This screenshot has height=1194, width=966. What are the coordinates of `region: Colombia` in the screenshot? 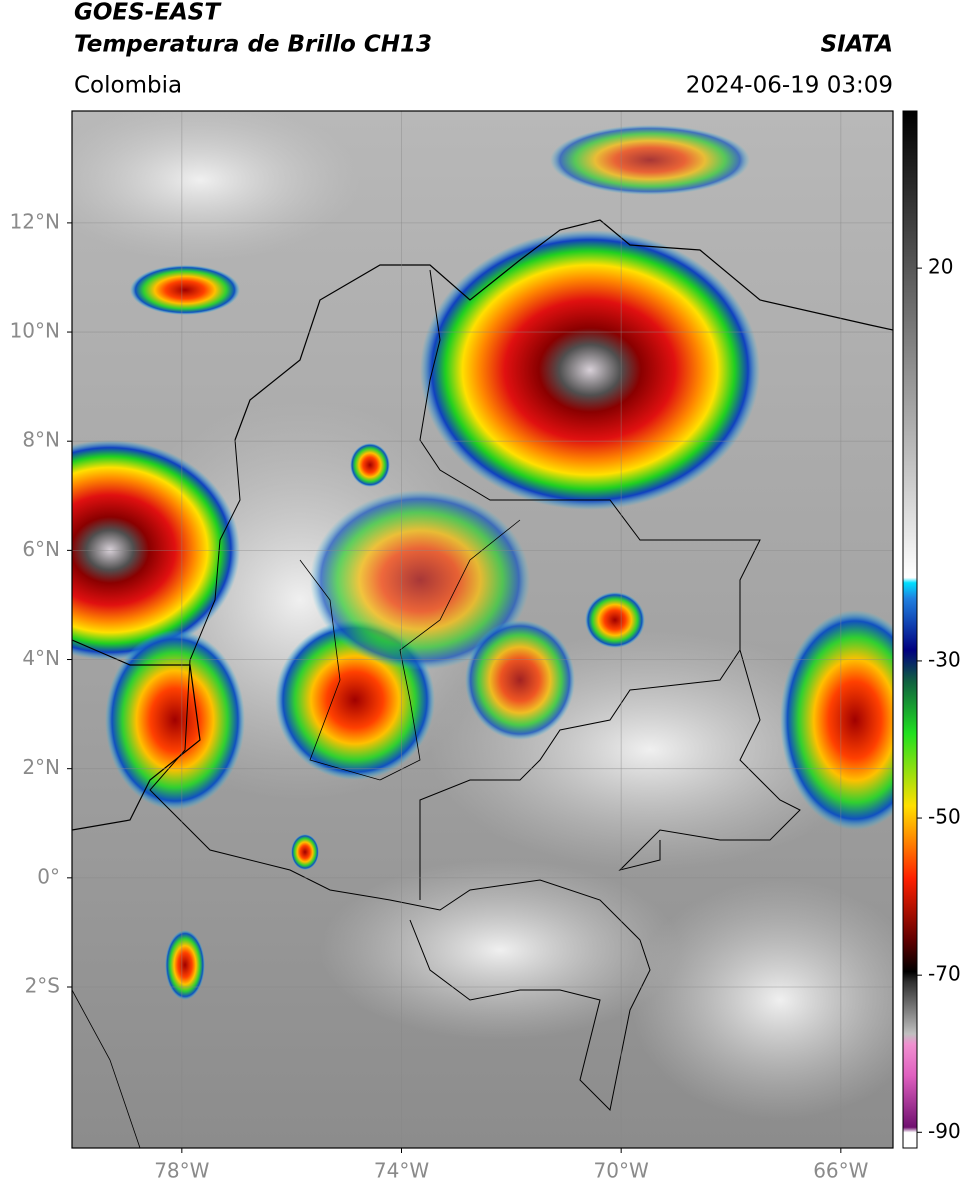 It's located at (128, 86).